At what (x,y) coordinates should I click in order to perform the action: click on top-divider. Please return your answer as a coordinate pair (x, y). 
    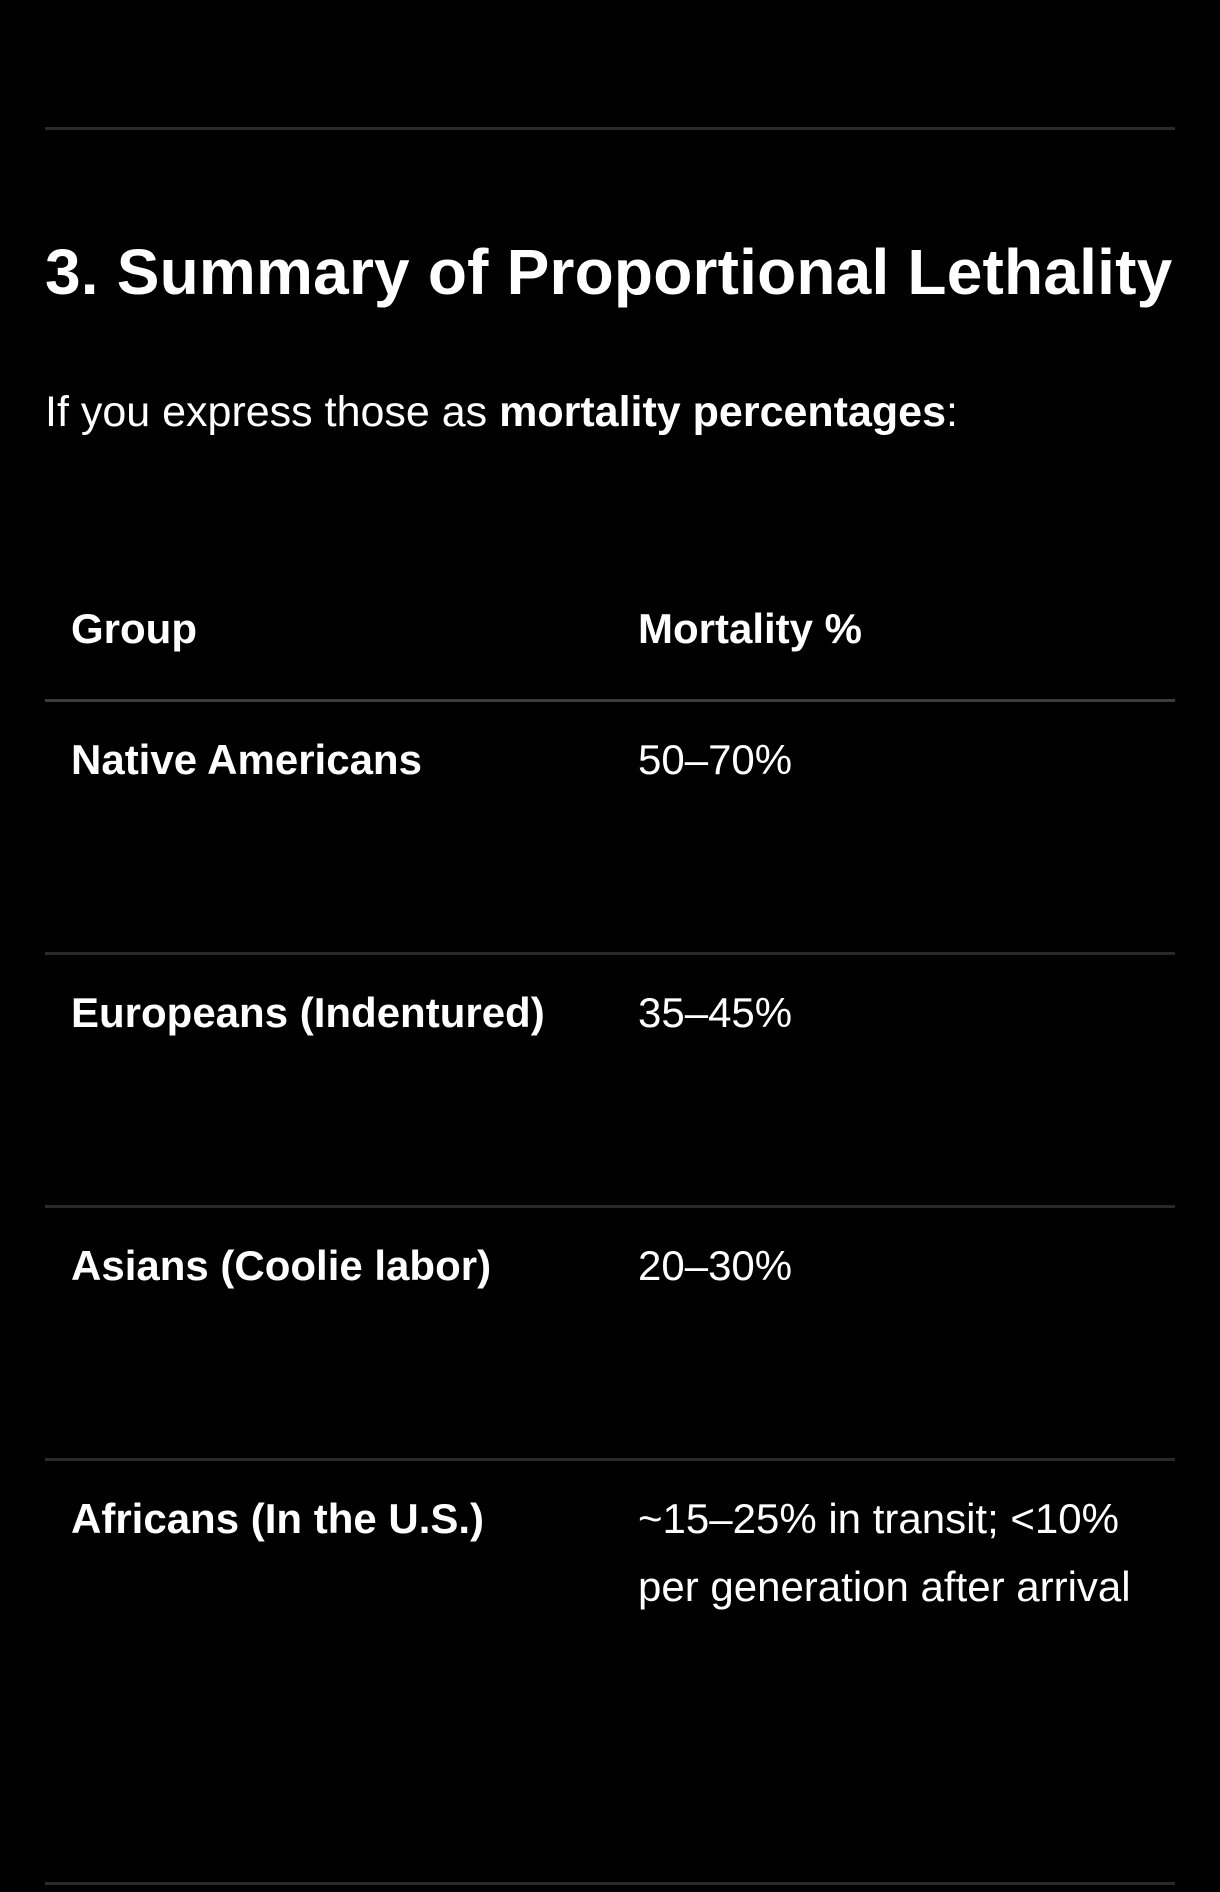
    Looking at the image, I should click on (610, 128).